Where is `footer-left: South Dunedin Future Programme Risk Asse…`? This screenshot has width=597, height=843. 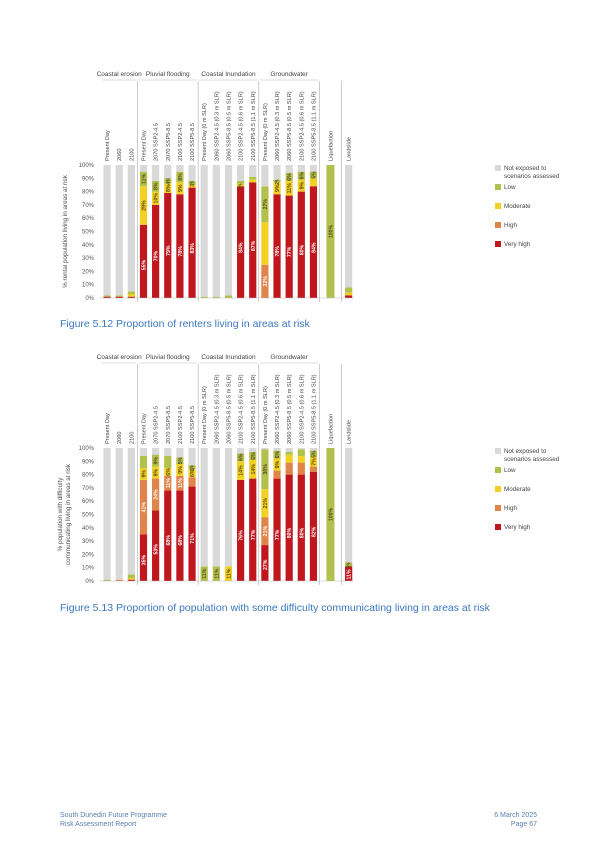
footer-left: South Dunedin Future Programme Risk Asse… is located at coordinates (113, 820).